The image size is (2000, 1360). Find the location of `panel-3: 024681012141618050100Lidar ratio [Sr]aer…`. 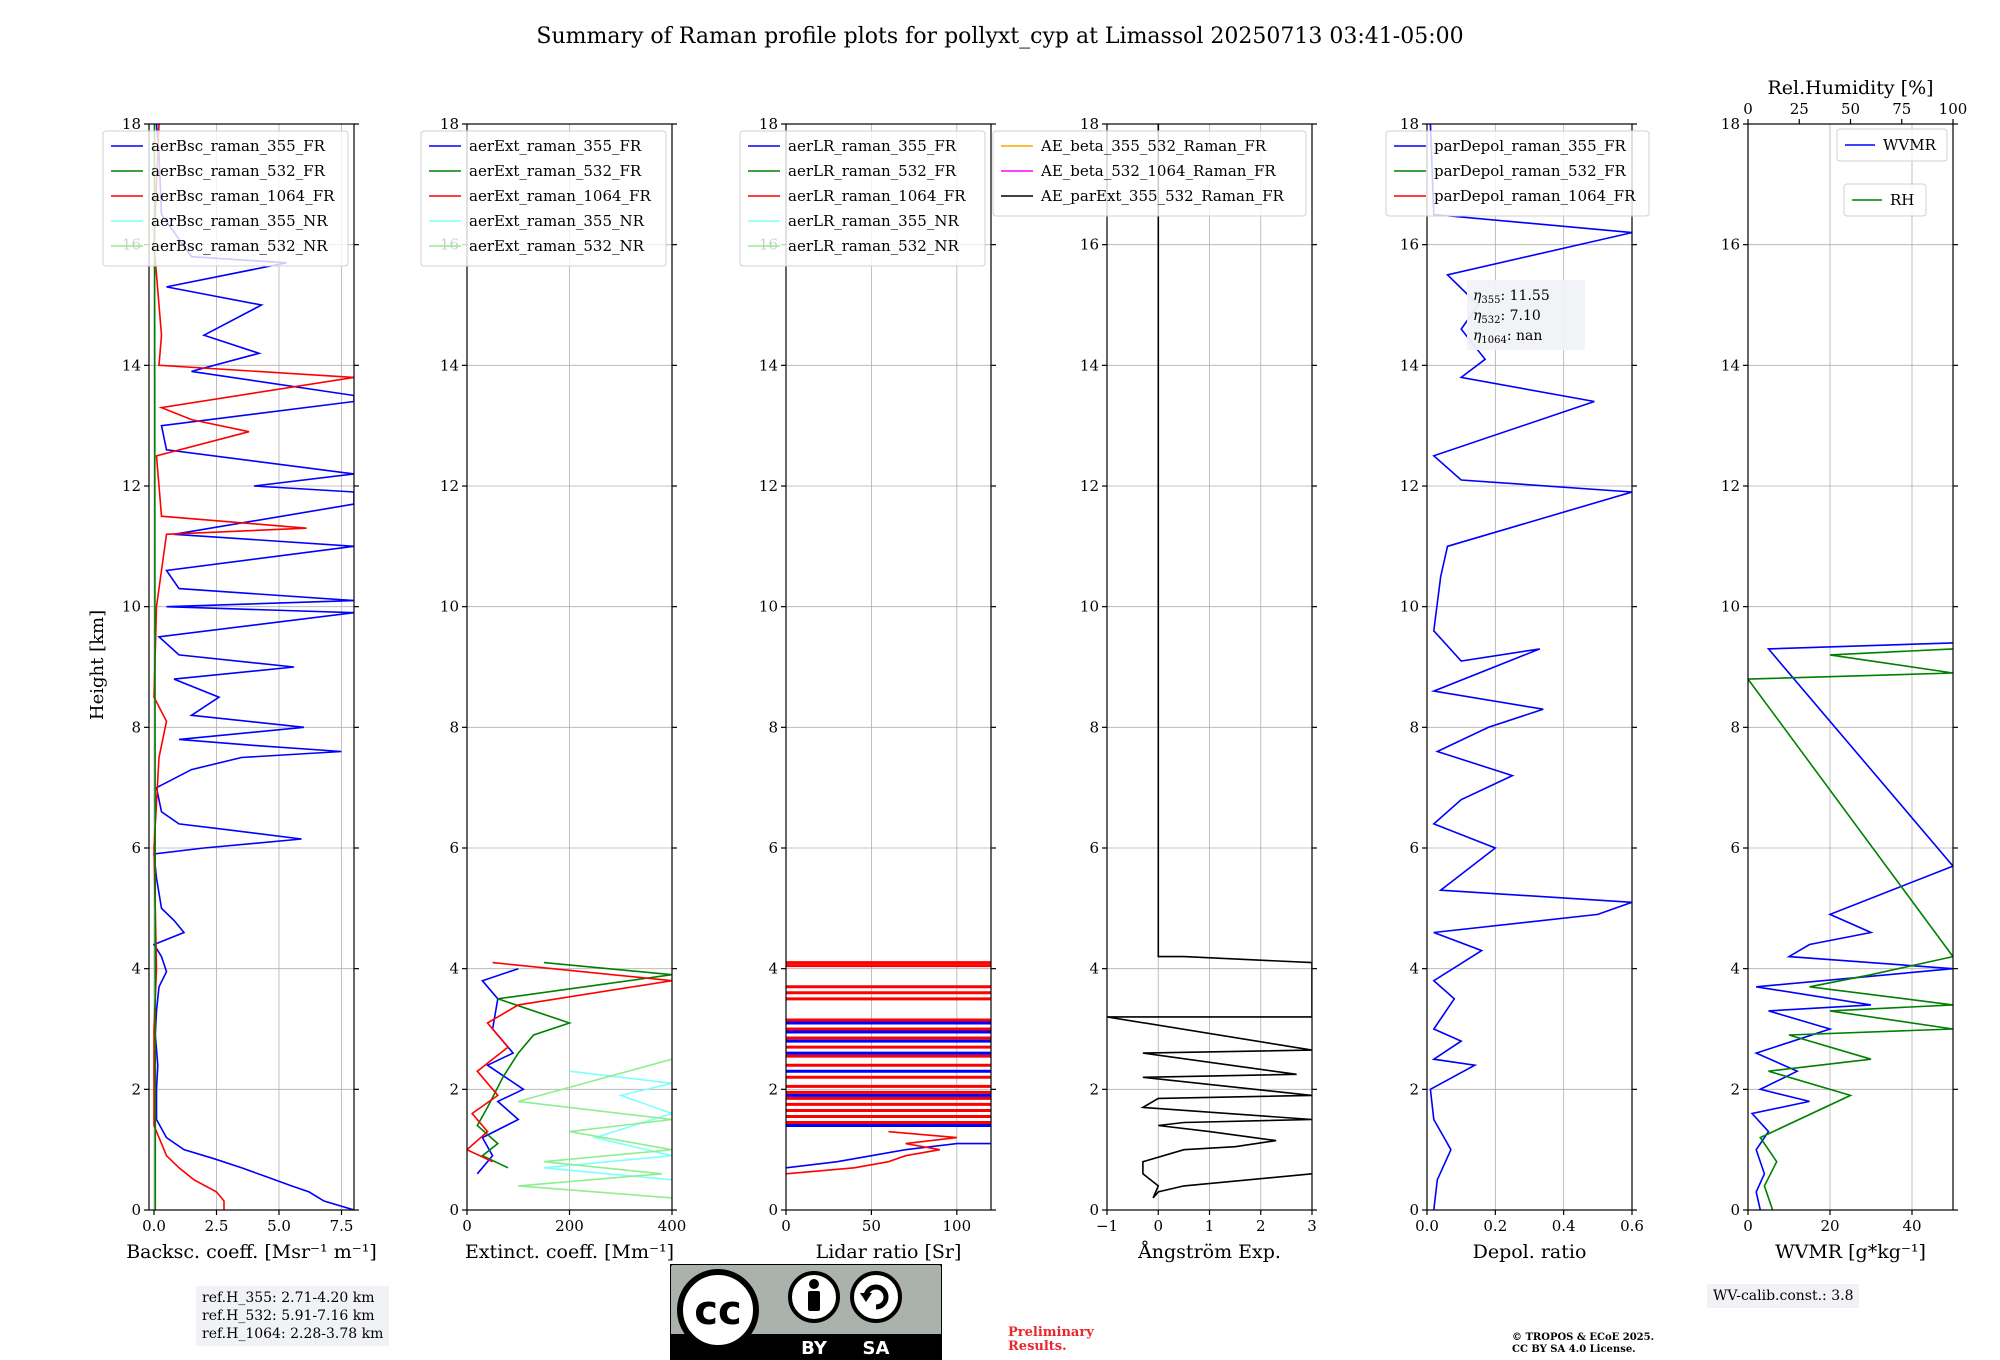

panel-3: 024681012141618050100Lidar ratio [Sr]aer… is located at coordinates (867, 689).